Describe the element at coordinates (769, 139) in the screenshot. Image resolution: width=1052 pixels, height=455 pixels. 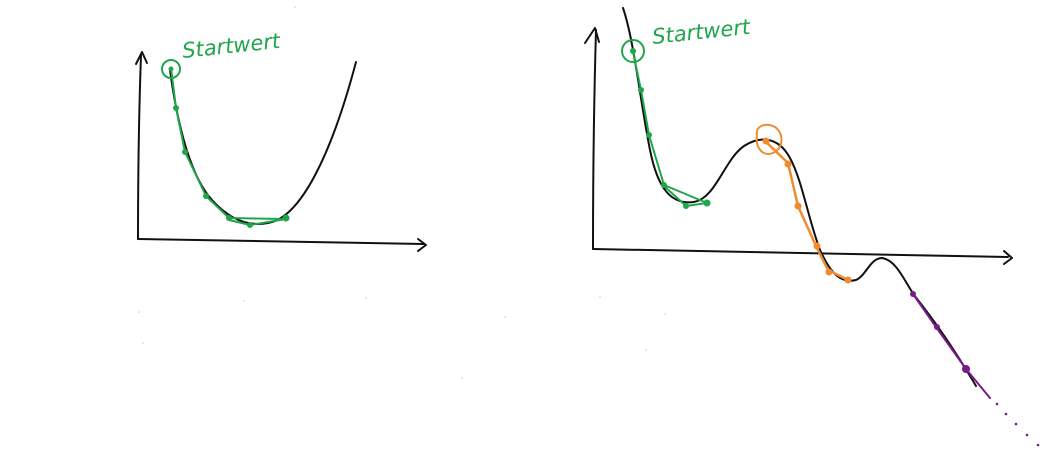
I see `right-orange-ring` at that location.